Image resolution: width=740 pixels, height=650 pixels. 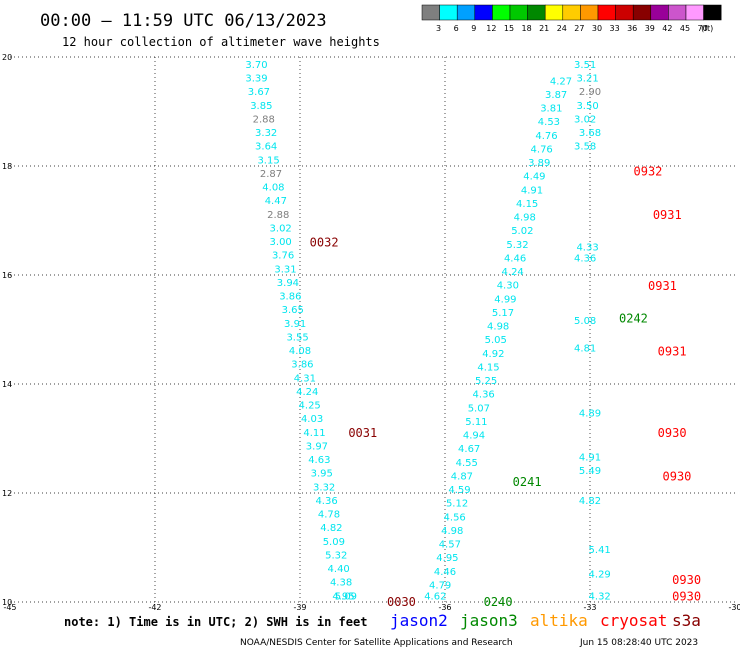 I want to click on wave-height-point: 4.53, so click(x=549, y=122).